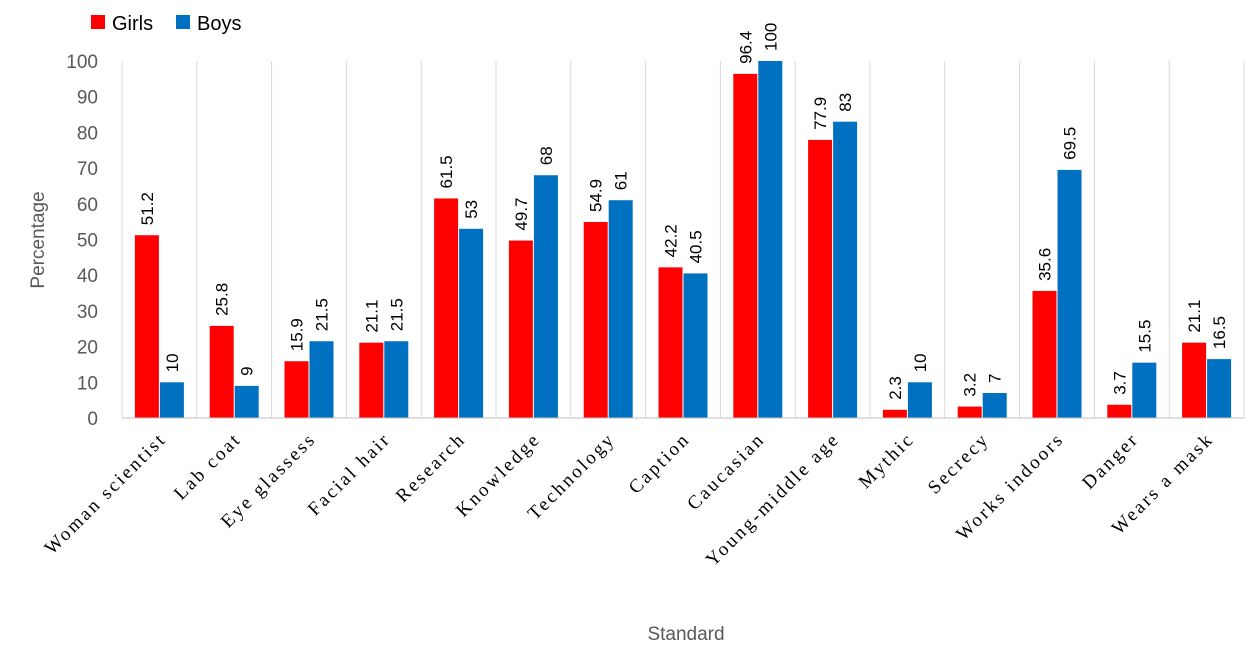  Describe the element at coordinates (671, 240) in the screenshot. I see `data-label-girls: 42.2` at that location.